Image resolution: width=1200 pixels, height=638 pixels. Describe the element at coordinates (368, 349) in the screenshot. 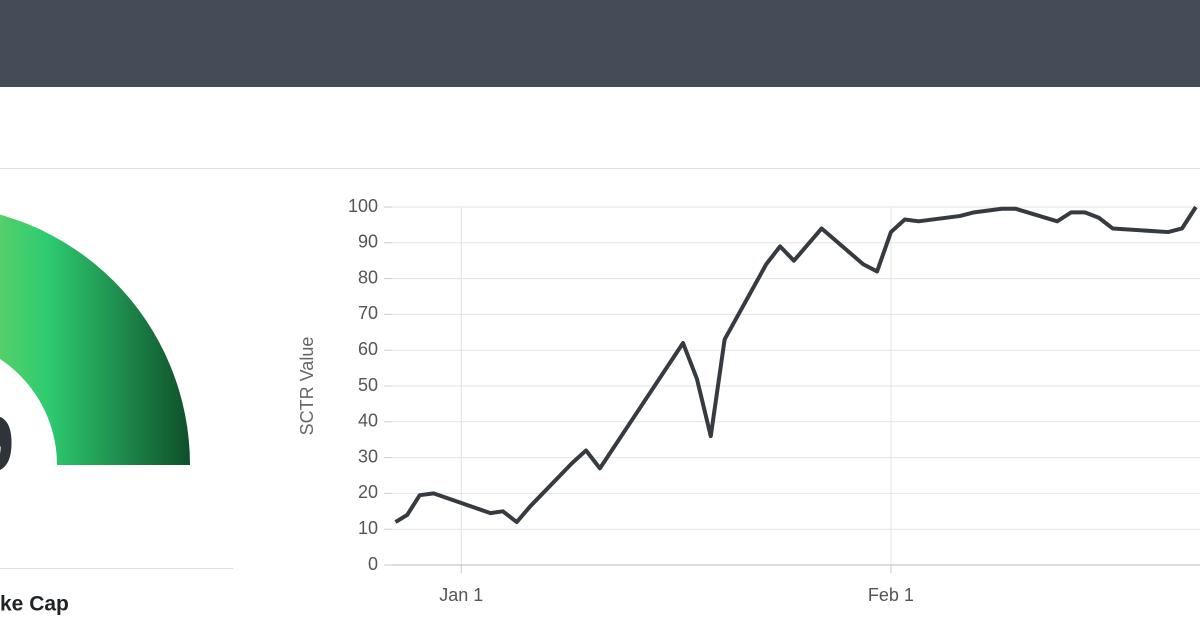

I see `y-tick-label: 60` at that location.